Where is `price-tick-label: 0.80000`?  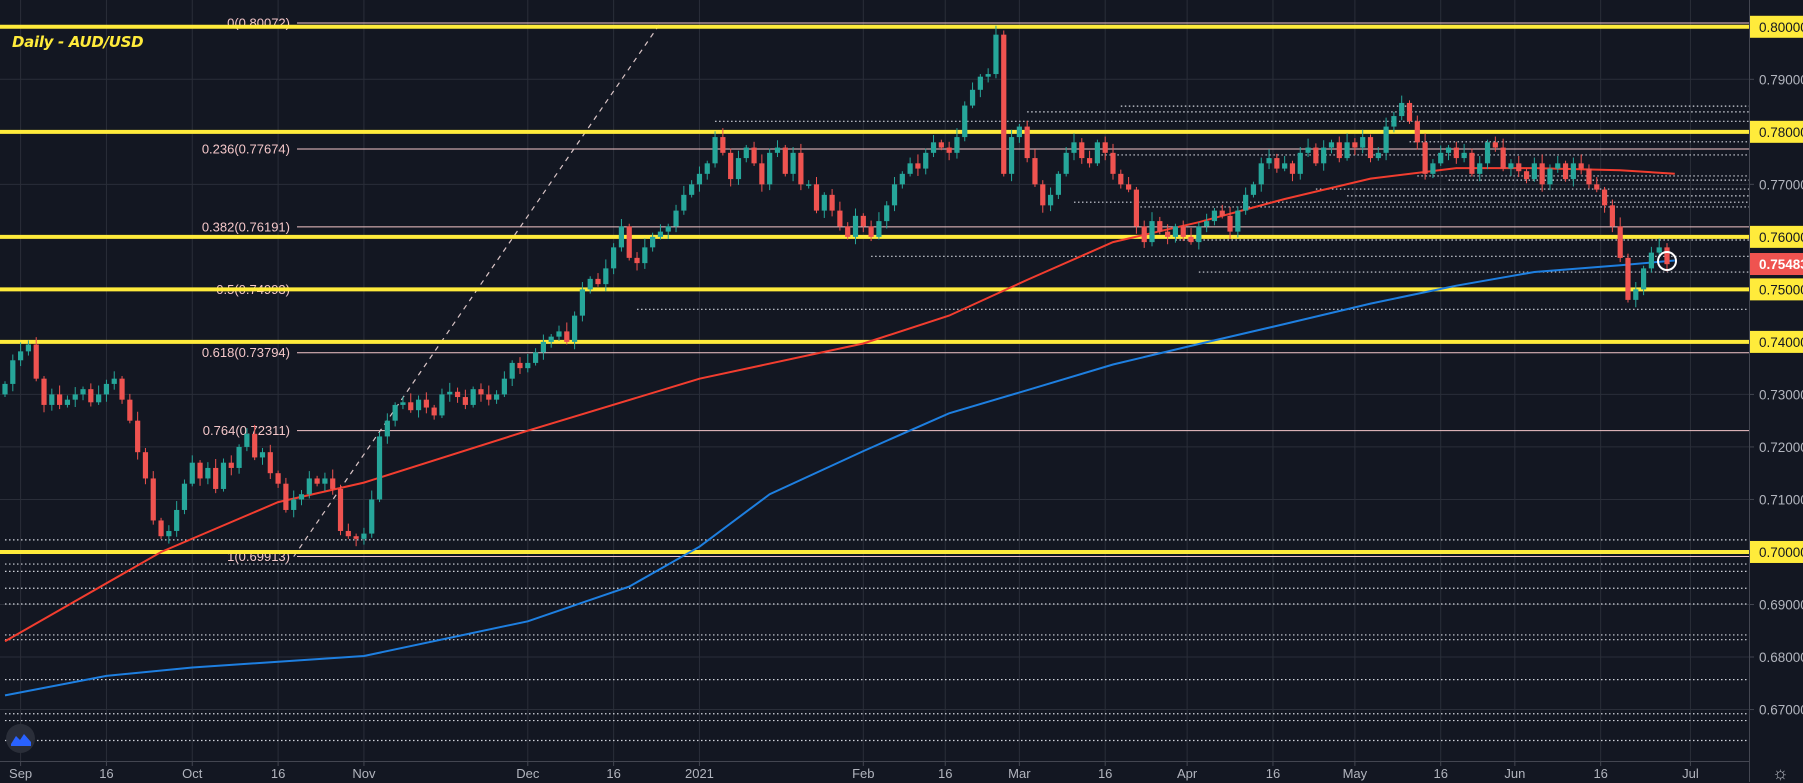 price-tick-label: 0.80000 is located at coordinates (1781, 27).